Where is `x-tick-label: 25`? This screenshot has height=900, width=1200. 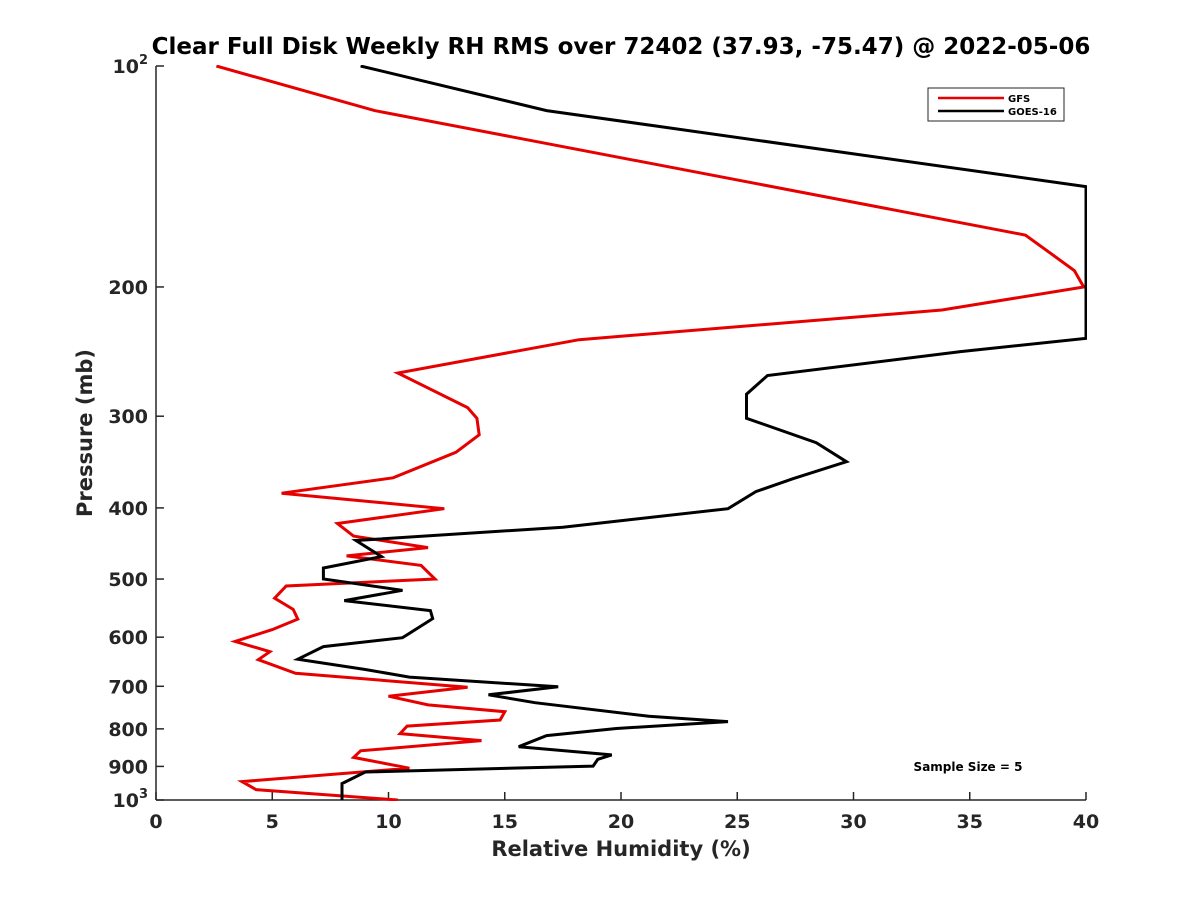 x-tick-label: 25 is located at coordinates (737, 822).